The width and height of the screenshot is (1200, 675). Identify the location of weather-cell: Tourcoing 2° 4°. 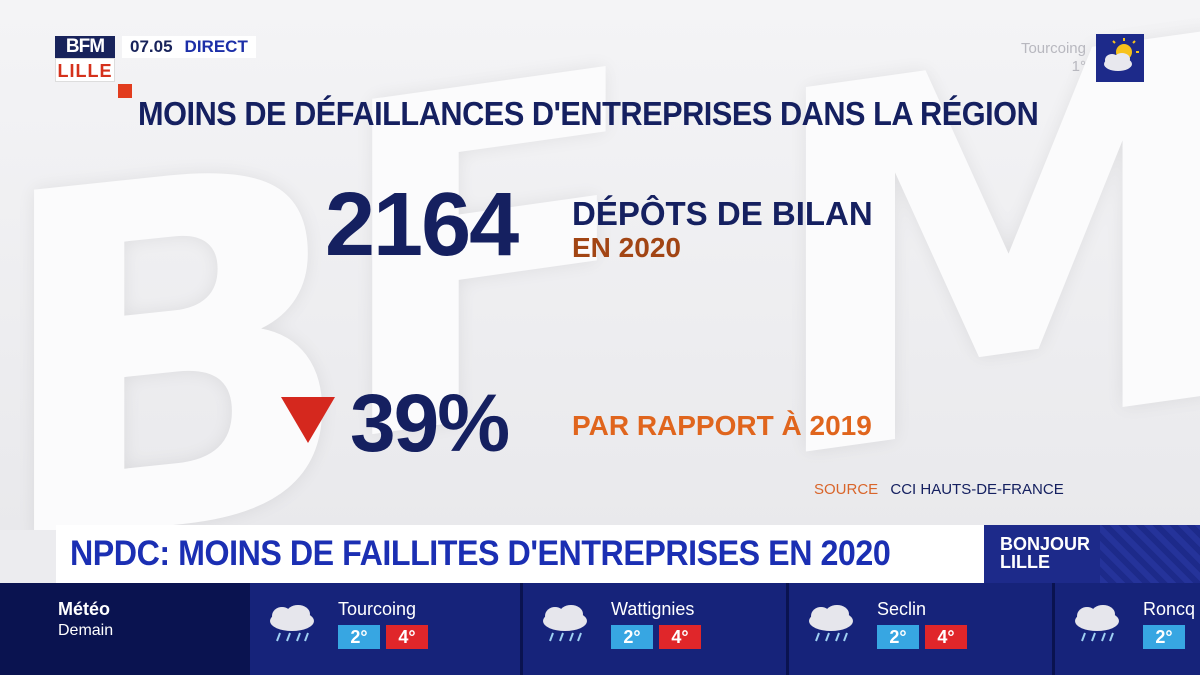
(355, 629).